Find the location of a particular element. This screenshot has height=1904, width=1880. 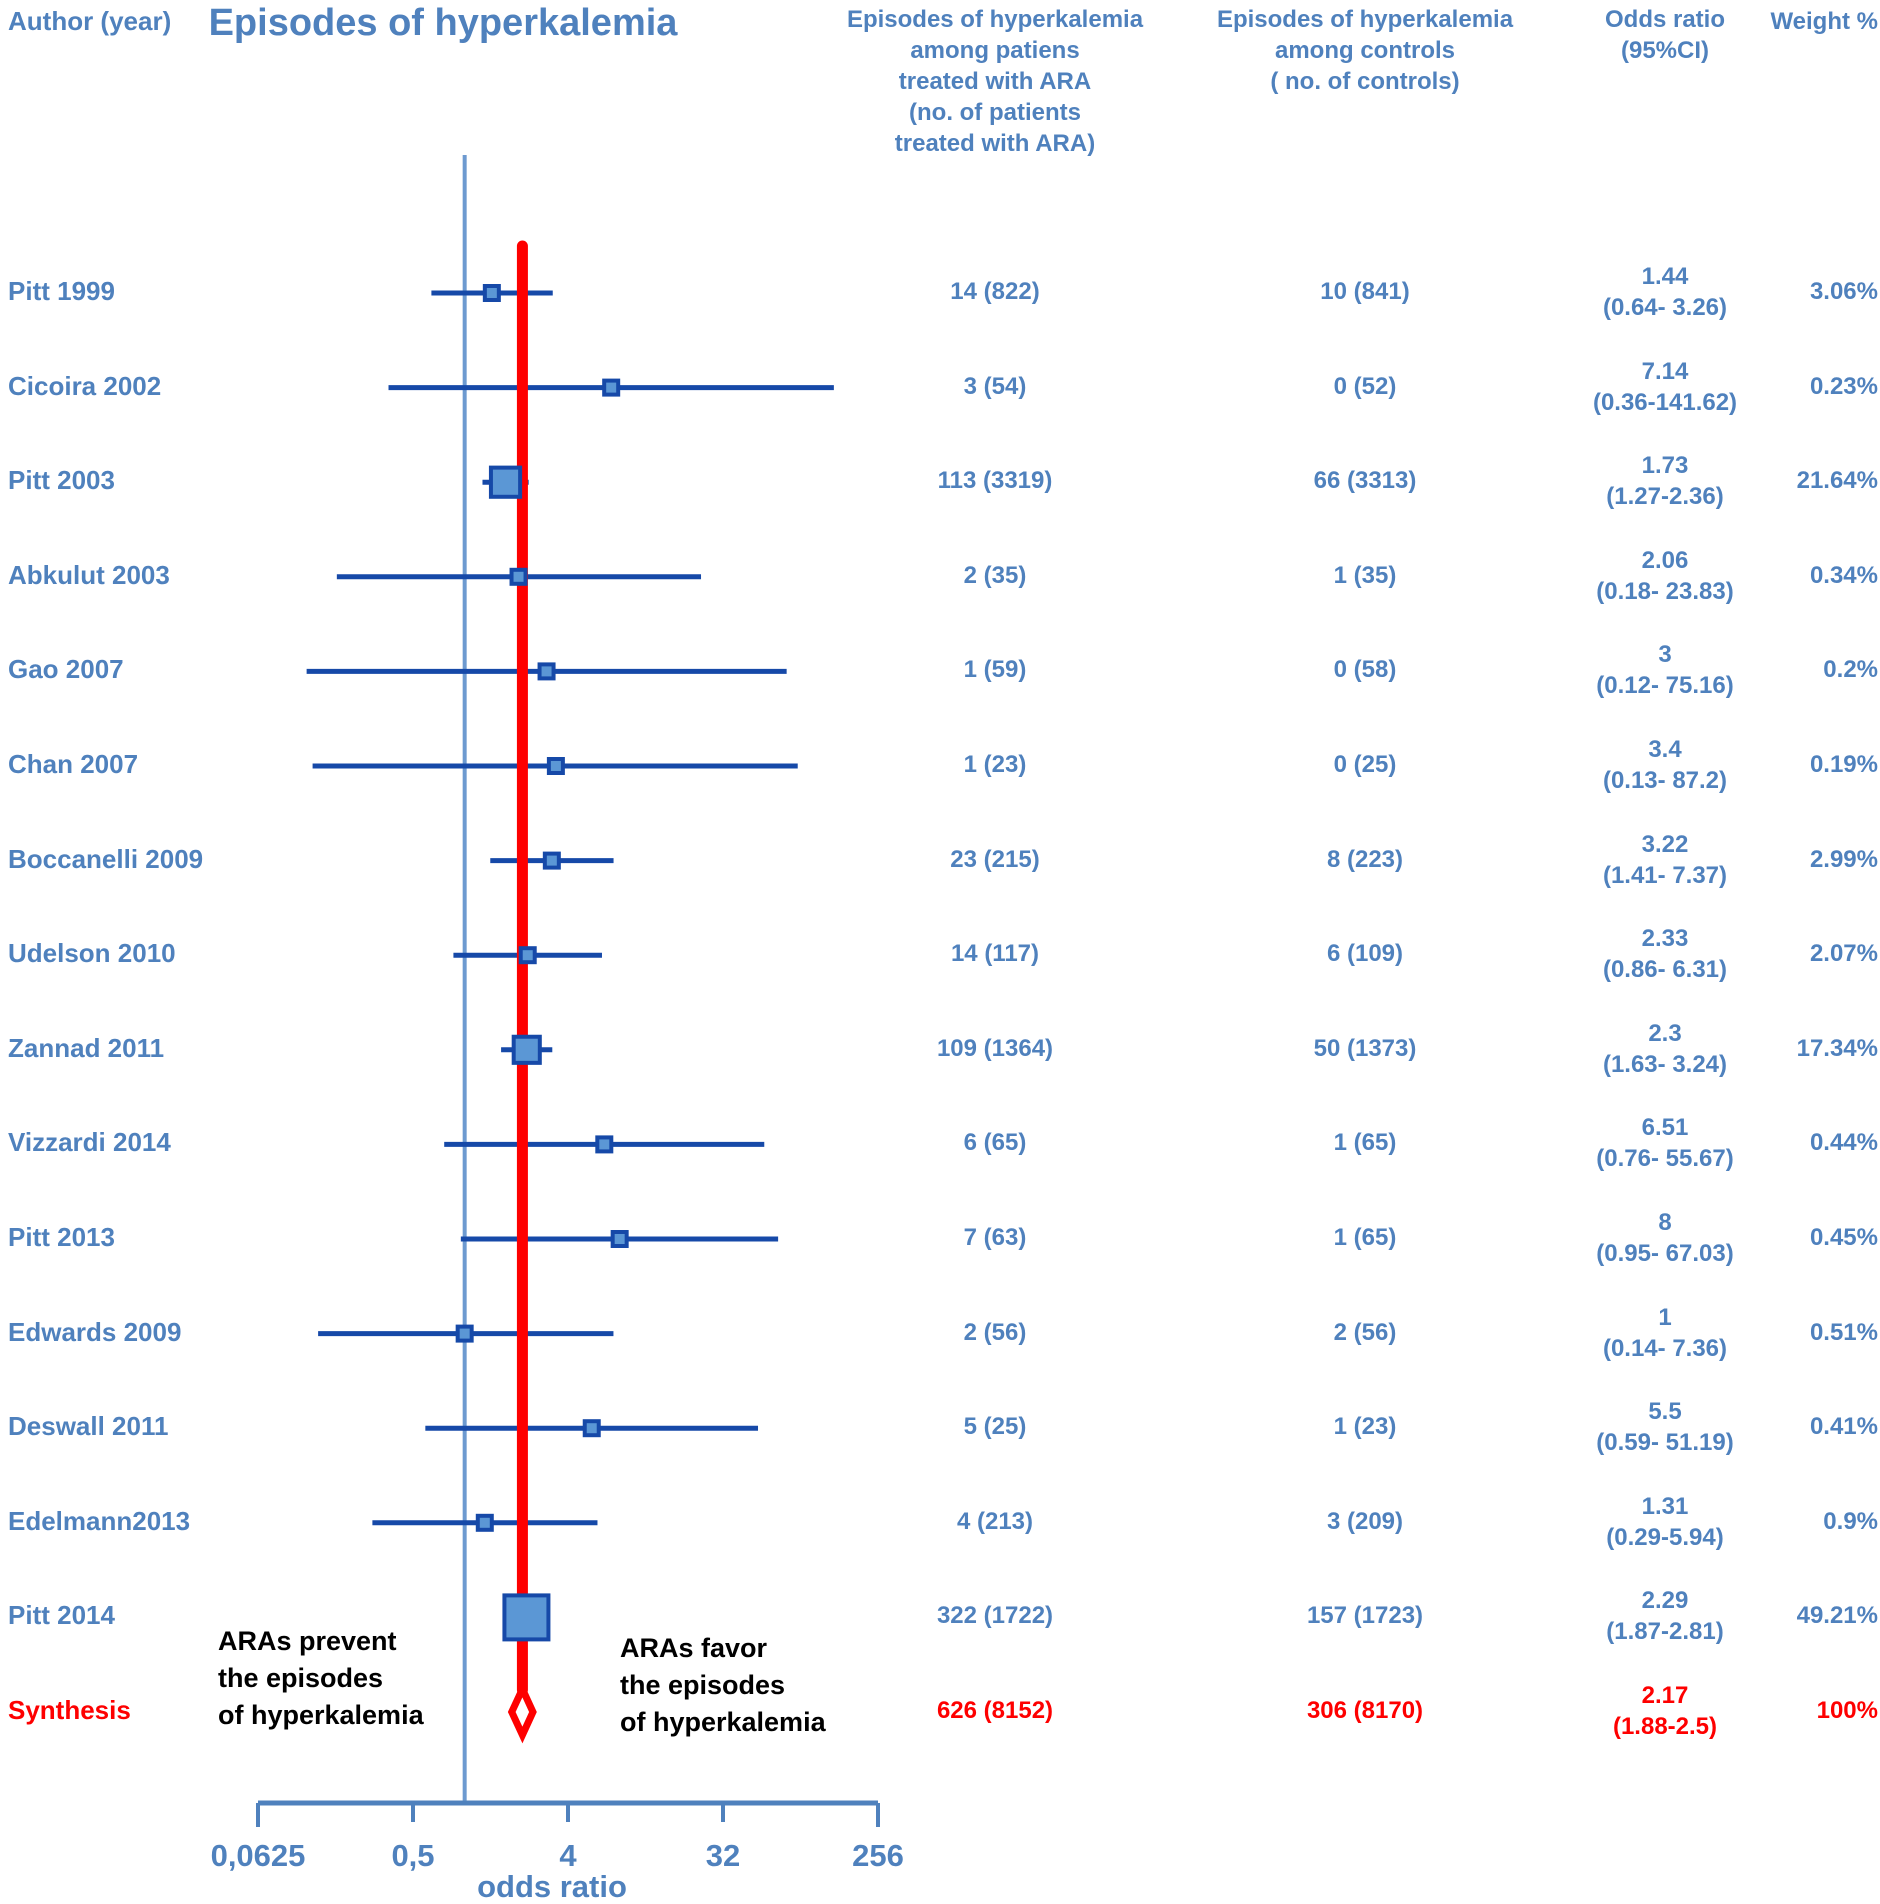

row-treated-value: 113 (3319) is located at coordinates (995, 481).